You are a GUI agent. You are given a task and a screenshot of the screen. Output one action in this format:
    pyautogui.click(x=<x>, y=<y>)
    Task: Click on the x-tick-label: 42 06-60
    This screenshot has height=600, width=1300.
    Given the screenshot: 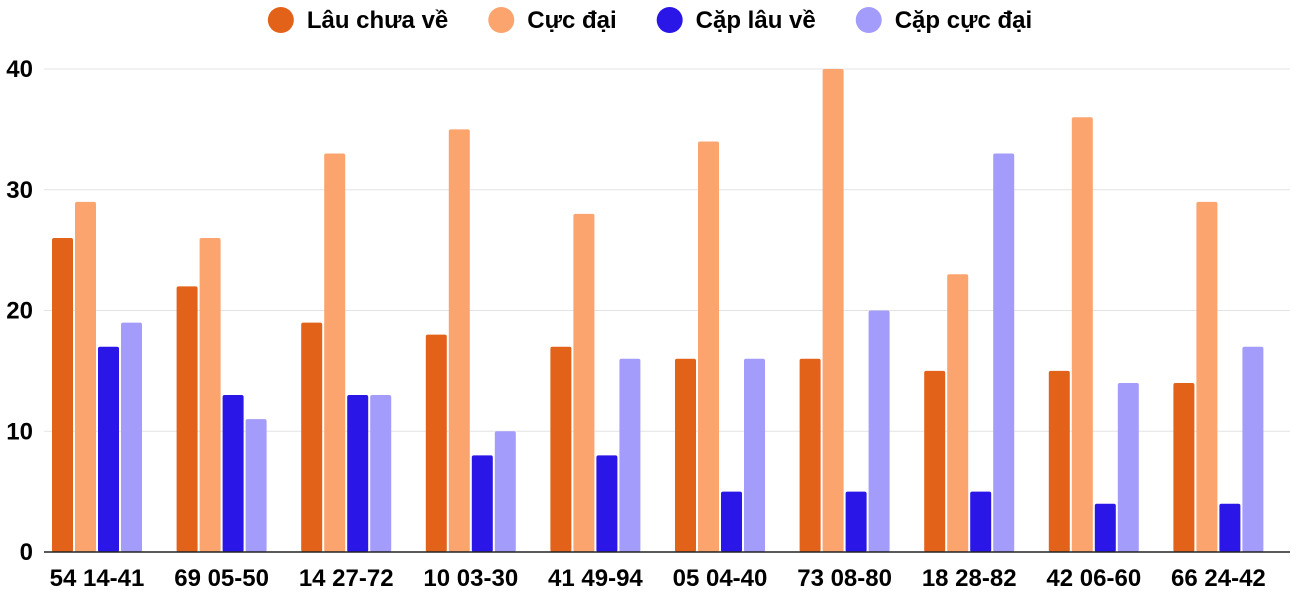 What is the action you would take?
    pyautogui.click(x=1093, y=578)
    